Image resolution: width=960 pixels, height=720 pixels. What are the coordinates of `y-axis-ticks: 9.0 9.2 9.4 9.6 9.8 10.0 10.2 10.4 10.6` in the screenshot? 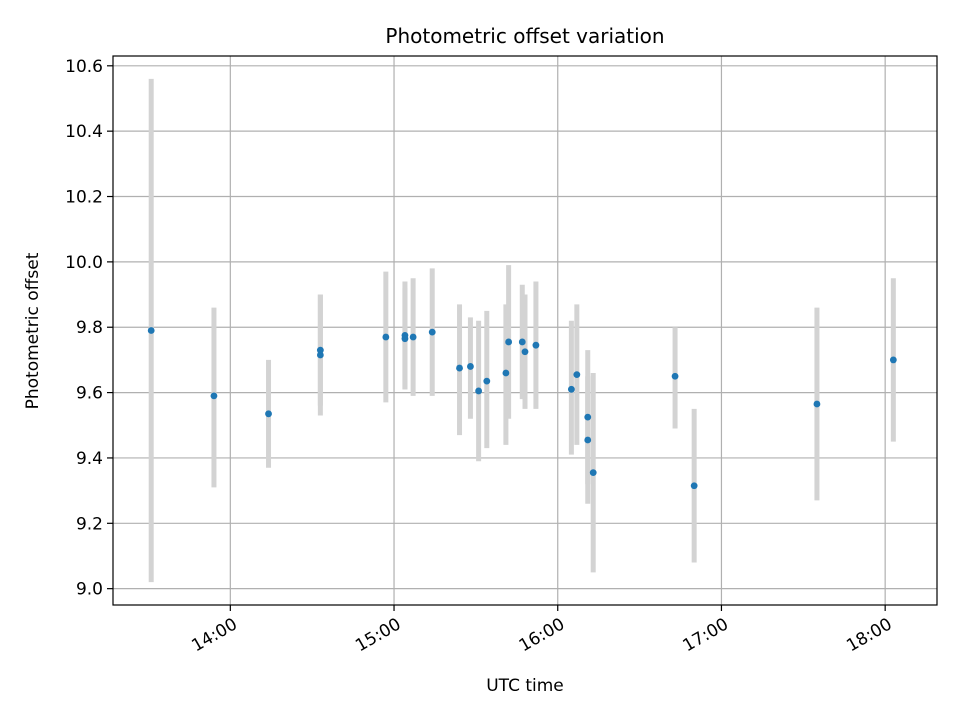 It's located at (89, 328).